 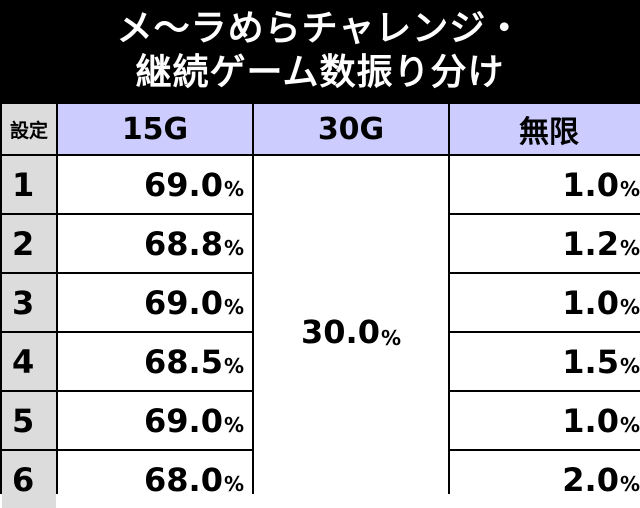 I want to click on setting-cell: 5, so click(x=29, y=420).